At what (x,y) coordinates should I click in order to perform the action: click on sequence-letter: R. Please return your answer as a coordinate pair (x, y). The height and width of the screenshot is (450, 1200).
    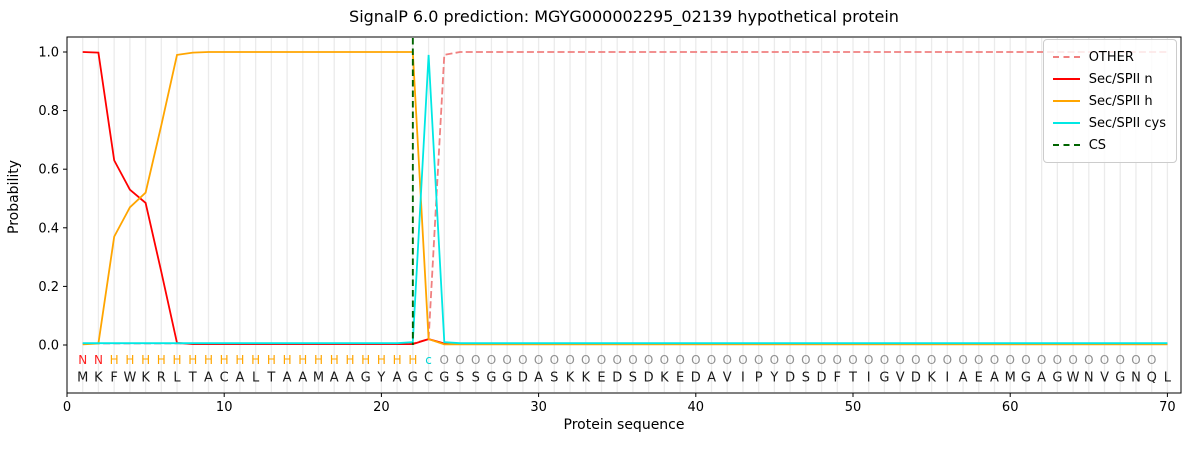
    Looking at the image, I should click on (161, 378).